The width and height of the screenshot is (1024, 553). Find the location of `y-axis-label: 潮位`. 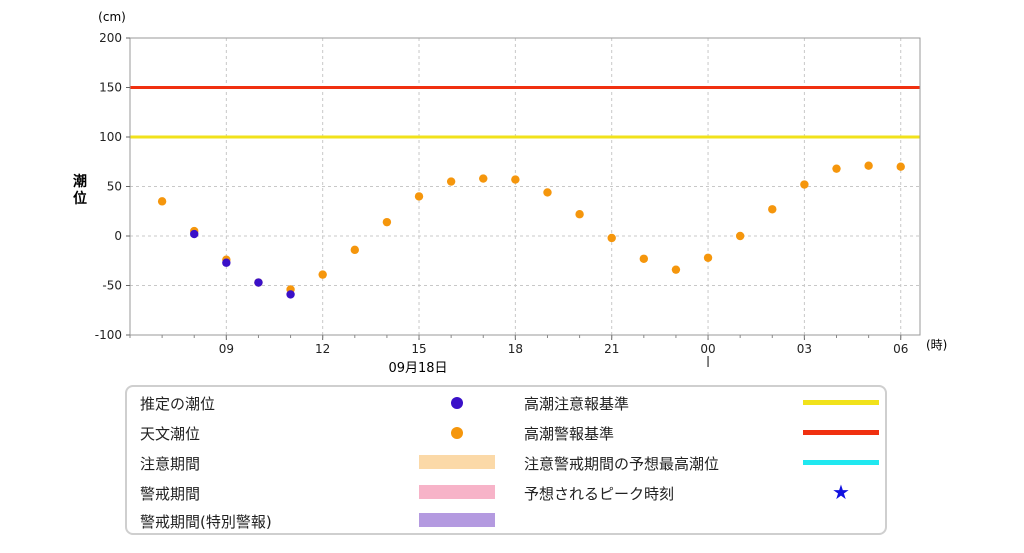

y-axis-label: 潮位 is located at coordinates (80, 190).